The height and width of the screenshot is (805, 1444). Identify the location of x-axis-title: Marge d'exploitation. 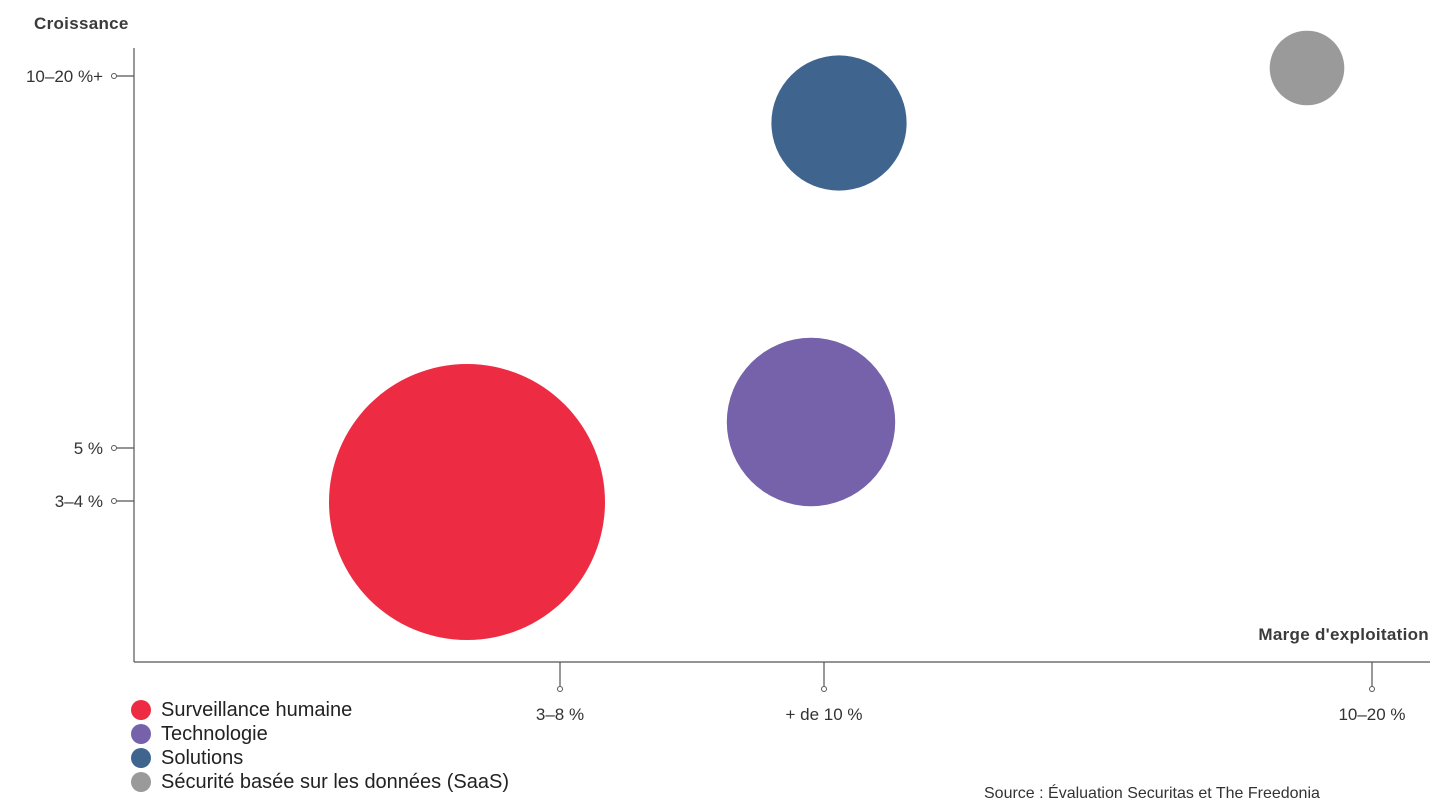
(1343, 634).